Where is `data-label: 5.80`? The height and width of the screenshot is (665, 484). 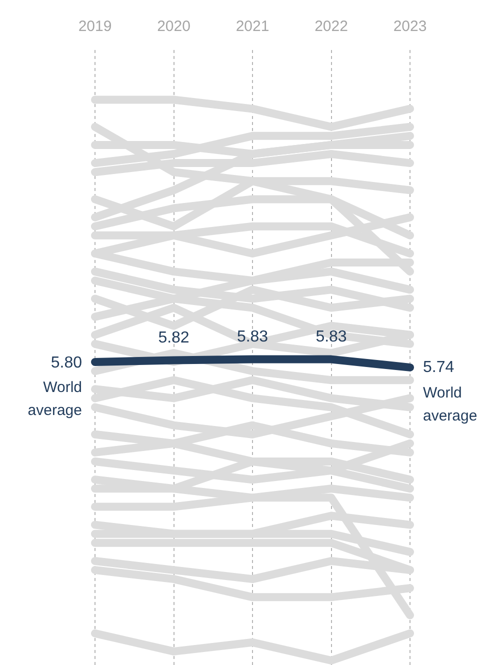 data-label: 5.80 is located at coordinates (66, 363).